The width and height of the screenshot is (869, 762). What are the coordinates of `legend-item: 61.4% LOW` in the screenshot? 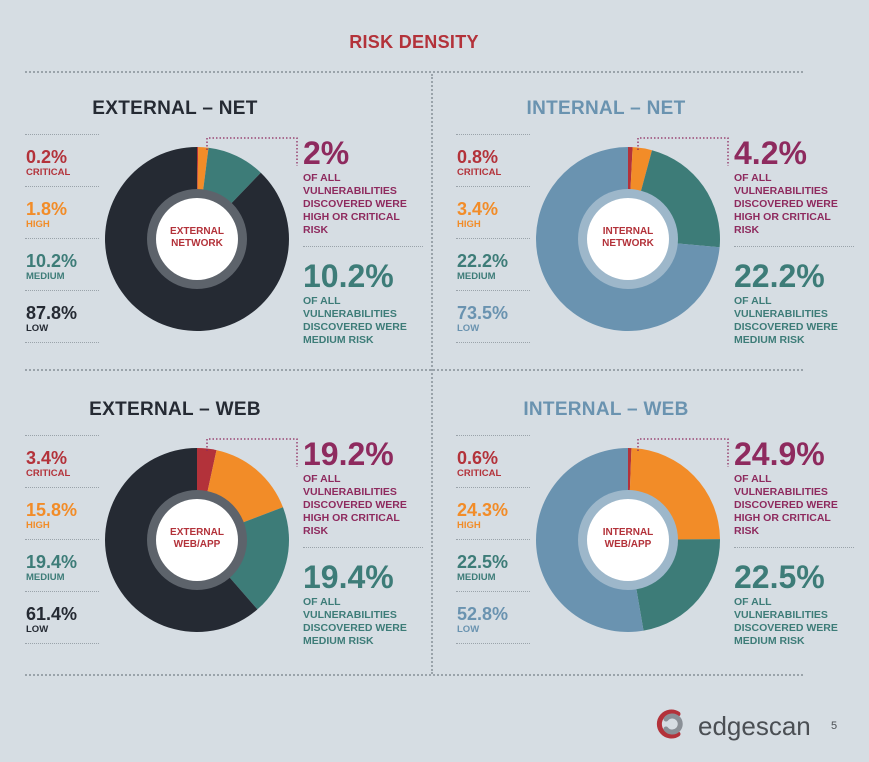 It's located at (62, 617).